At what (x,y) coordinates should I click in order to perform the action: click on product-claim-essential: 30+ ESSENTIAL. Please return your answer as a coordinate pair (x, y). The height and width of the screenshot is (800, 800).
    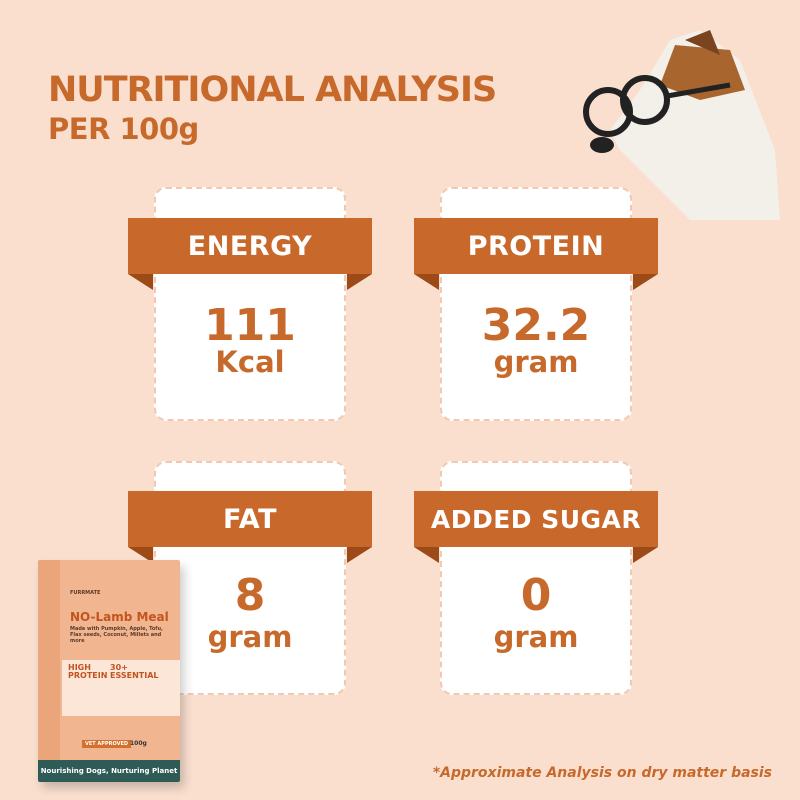
    Looking at the image, I should click on (134, 671).